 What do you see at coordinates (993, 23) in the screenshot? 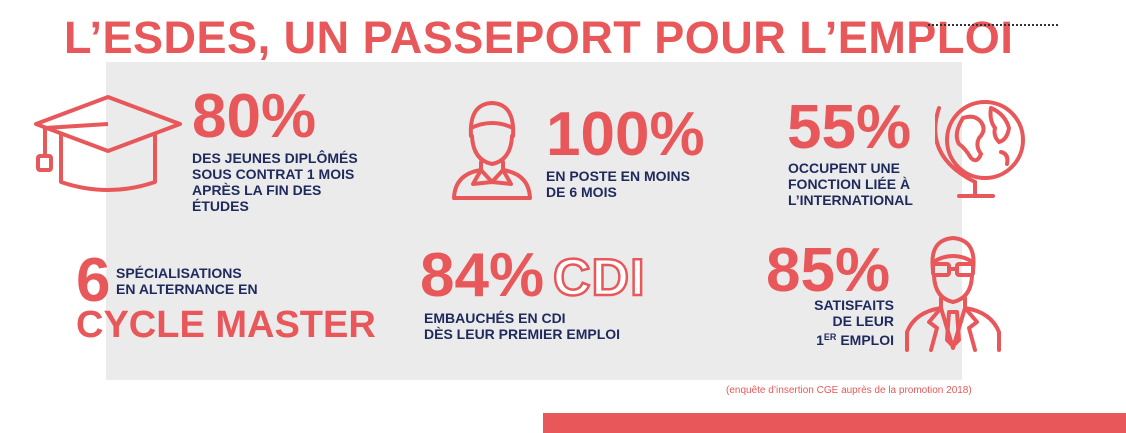
I see `title-dotted-line` at bounding box center [993, 23].